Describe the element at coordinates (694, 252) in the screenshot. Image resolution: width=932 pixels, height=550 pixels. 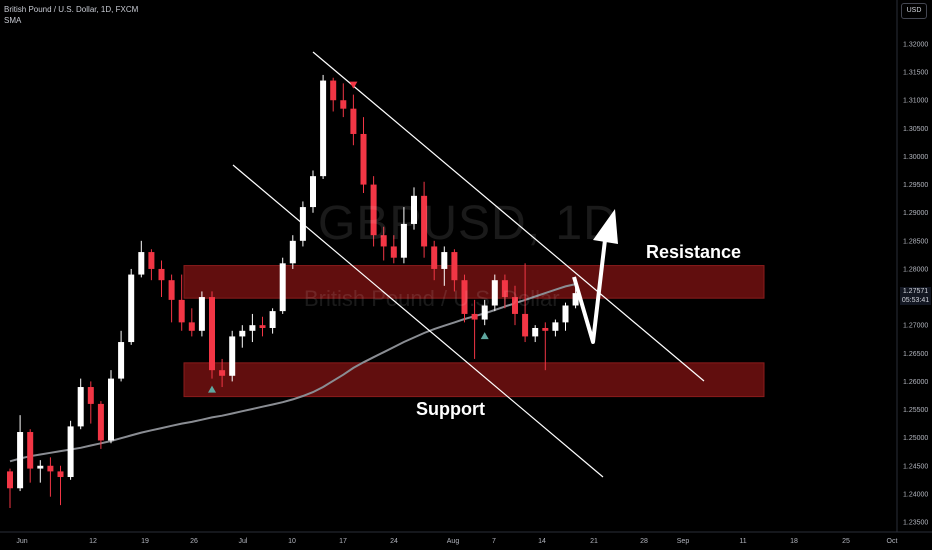
I see `resistance-label: Resistance` at that location.